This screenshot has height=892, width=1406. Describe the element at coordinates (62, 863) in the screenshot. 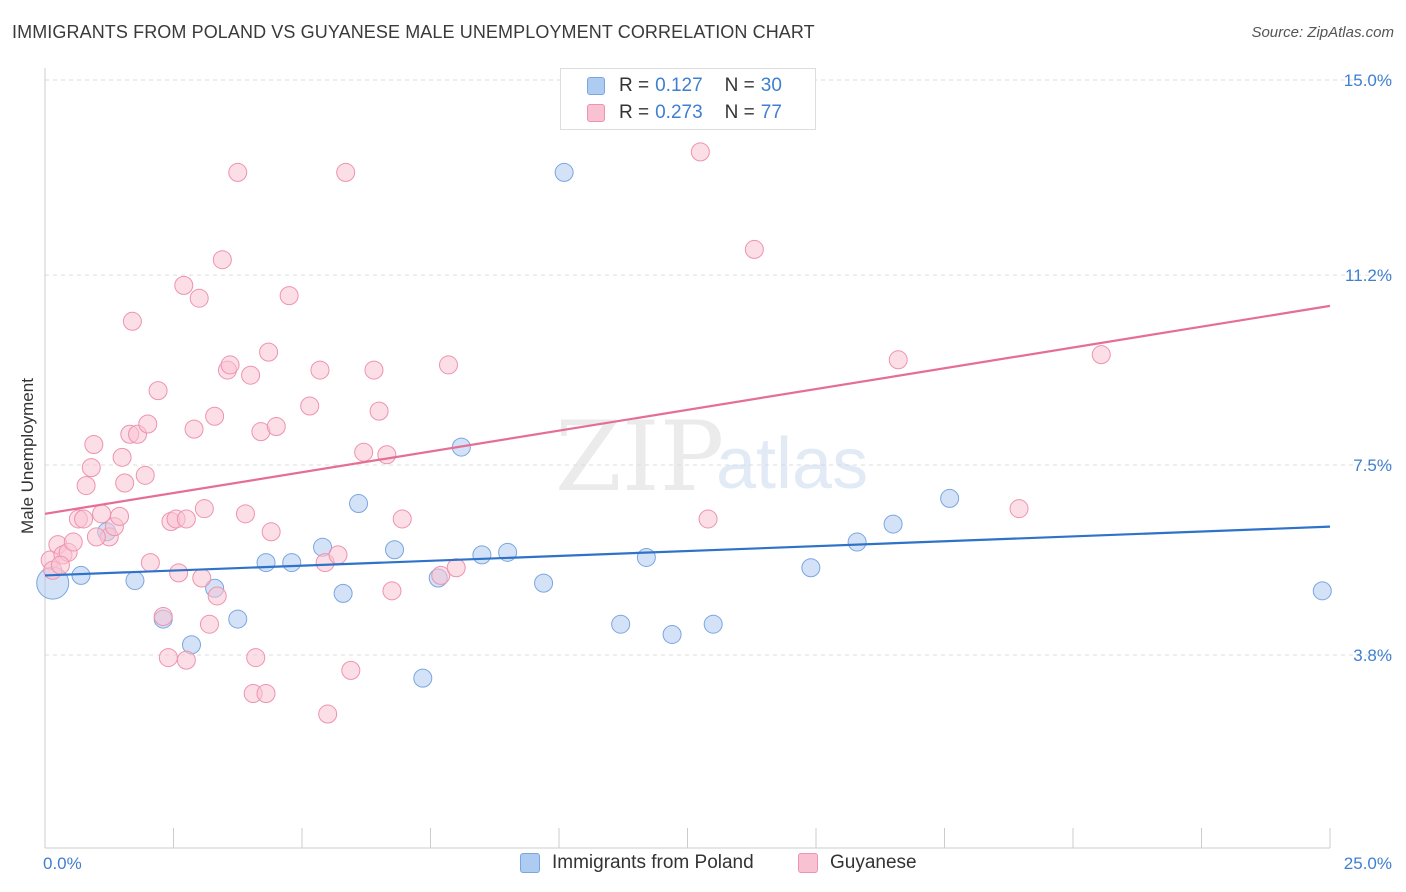

I see `x-tick-label: 0.0%` at that location.